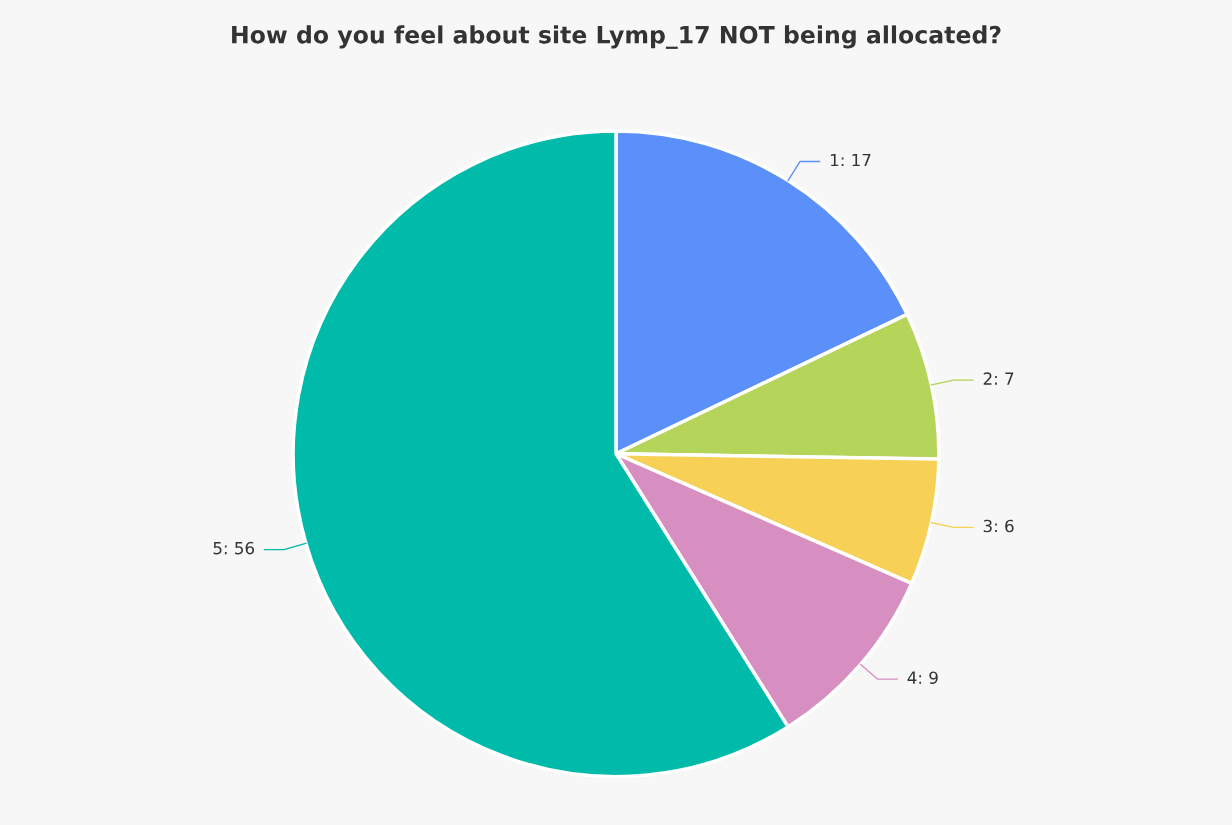  What do you see at coordinates (616, 37) in the screenshot?
I see `chart-title: How do you feel about site Lymp_17 NOT being allocated?` at bounding box center [616, 37].